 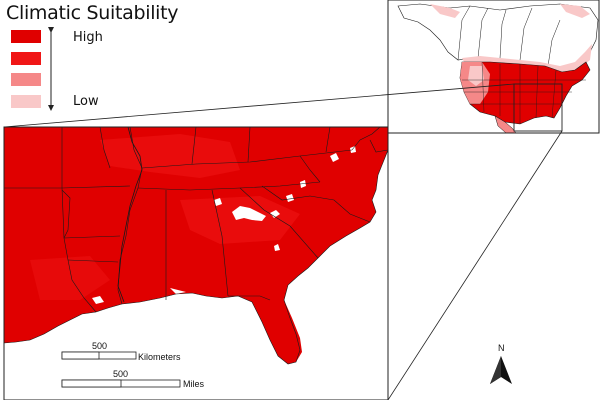 I want to click on scale-km-unit: Kilometers, so click(x=159, y=357).